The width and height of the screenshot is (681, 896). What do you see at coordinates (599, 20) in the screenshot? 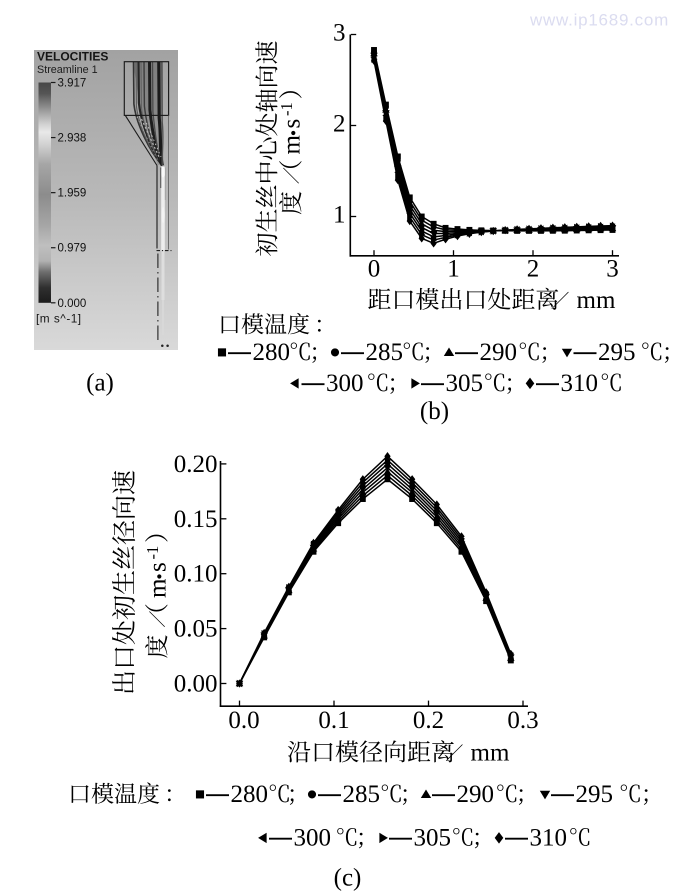
I see `svg-text: www.ip1689.com` at bounding box center [599, 20].